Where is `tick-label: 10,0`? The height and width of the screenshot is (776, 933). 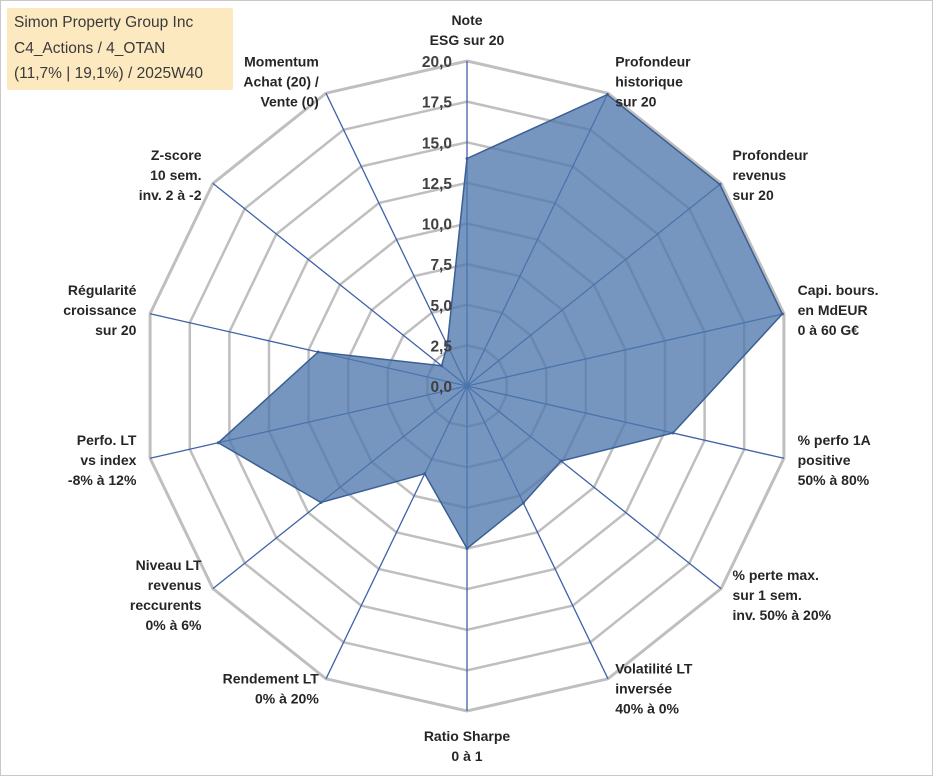
tick-label: 10,0 is located at coordinates (437, 225).